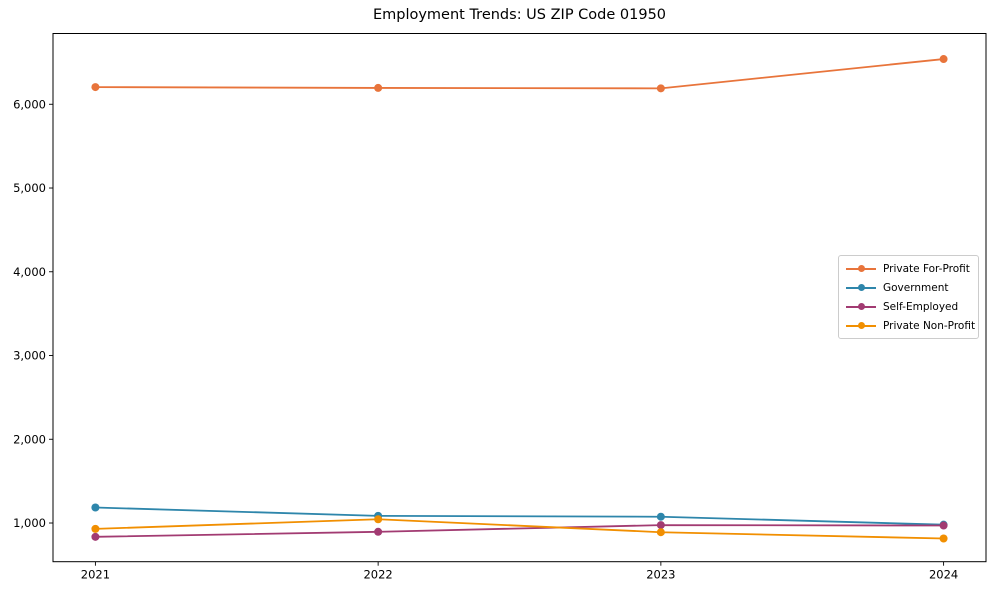 This screenshot has height=600, width=1000. I want to click on y-tick-label: 4,000, so click(29, 272).